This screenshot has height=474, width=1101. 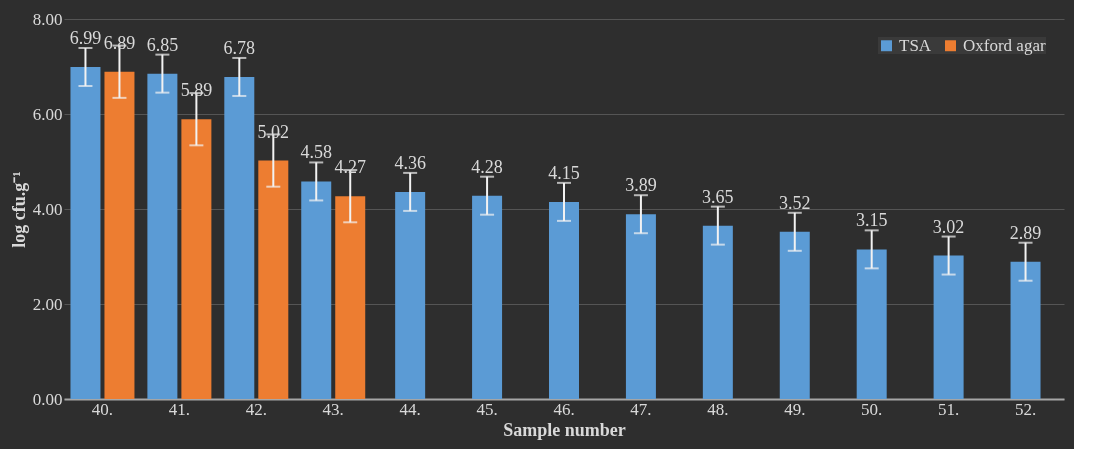 I want to click on data-label: 6.89, so click(x=119, y=42).